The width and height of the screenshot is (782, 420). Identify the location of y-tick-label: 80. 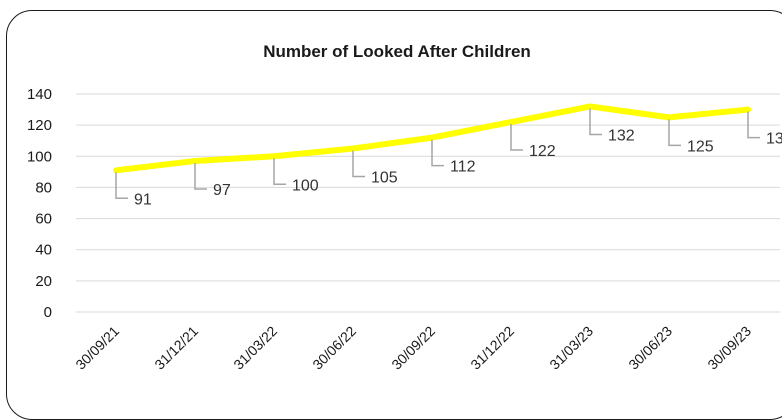
(43, 187).